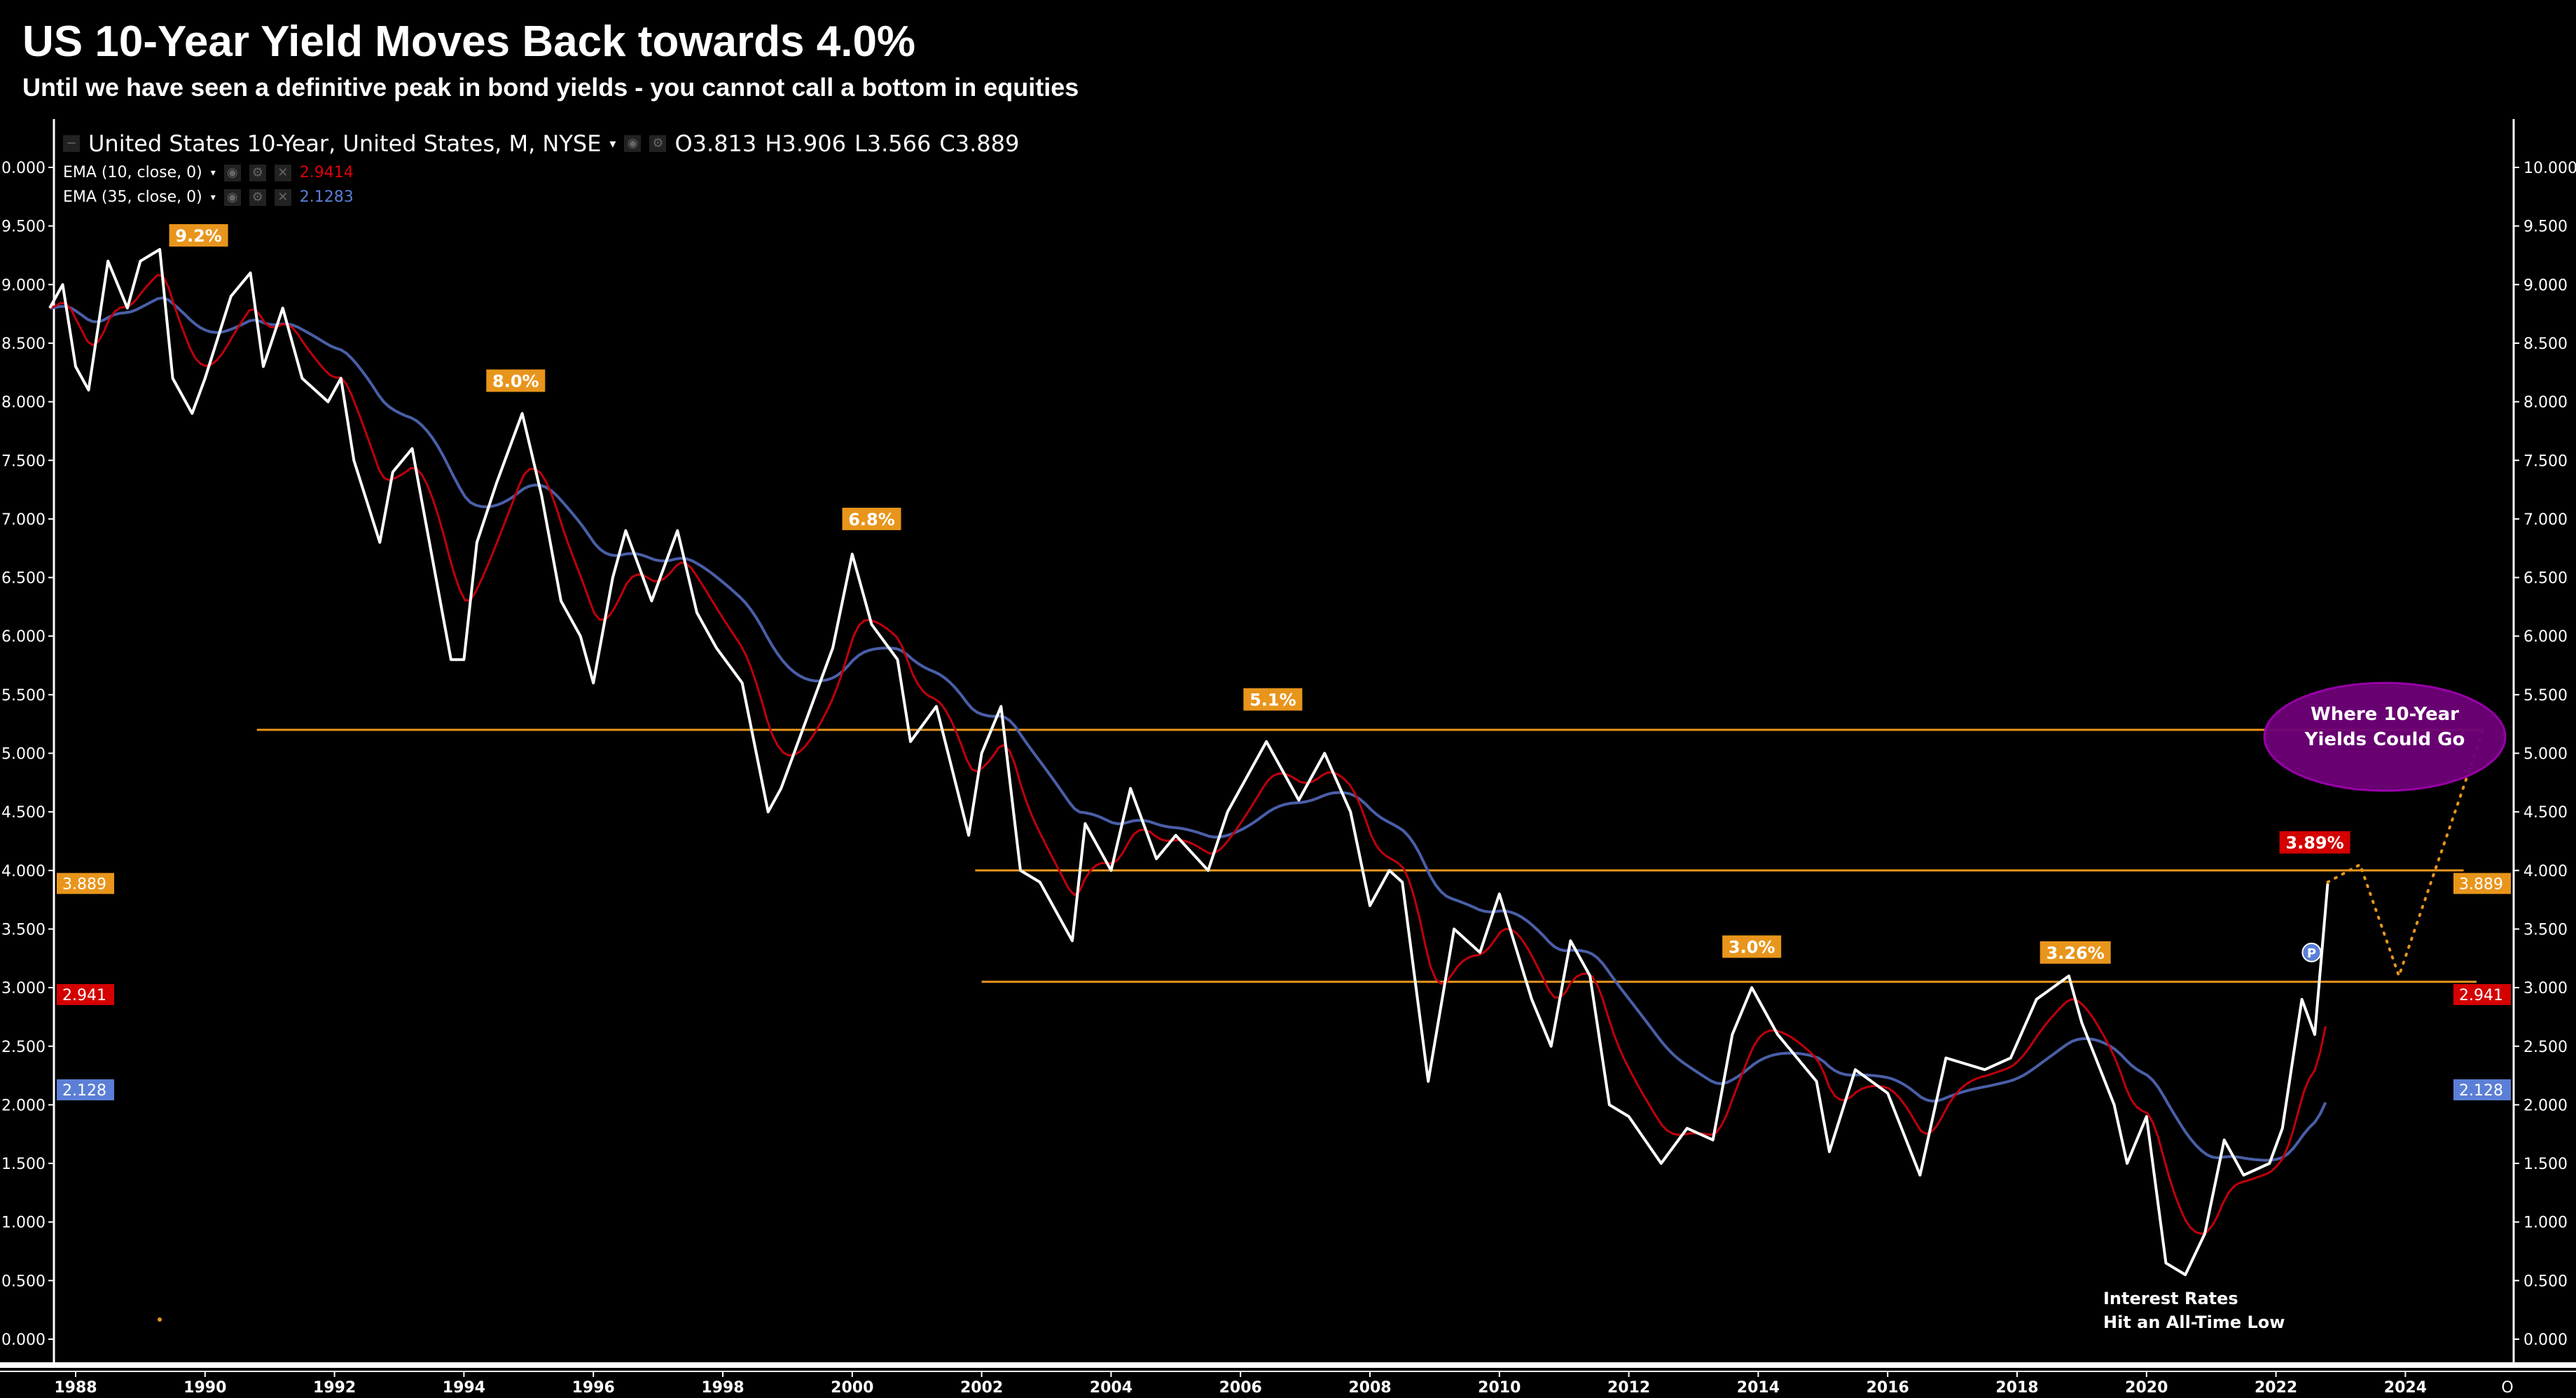  What do you see at coordinates (23, 168) in the screenshot?
I see `y-tick-label-left: 10.000` at bounding box center [23, 168].